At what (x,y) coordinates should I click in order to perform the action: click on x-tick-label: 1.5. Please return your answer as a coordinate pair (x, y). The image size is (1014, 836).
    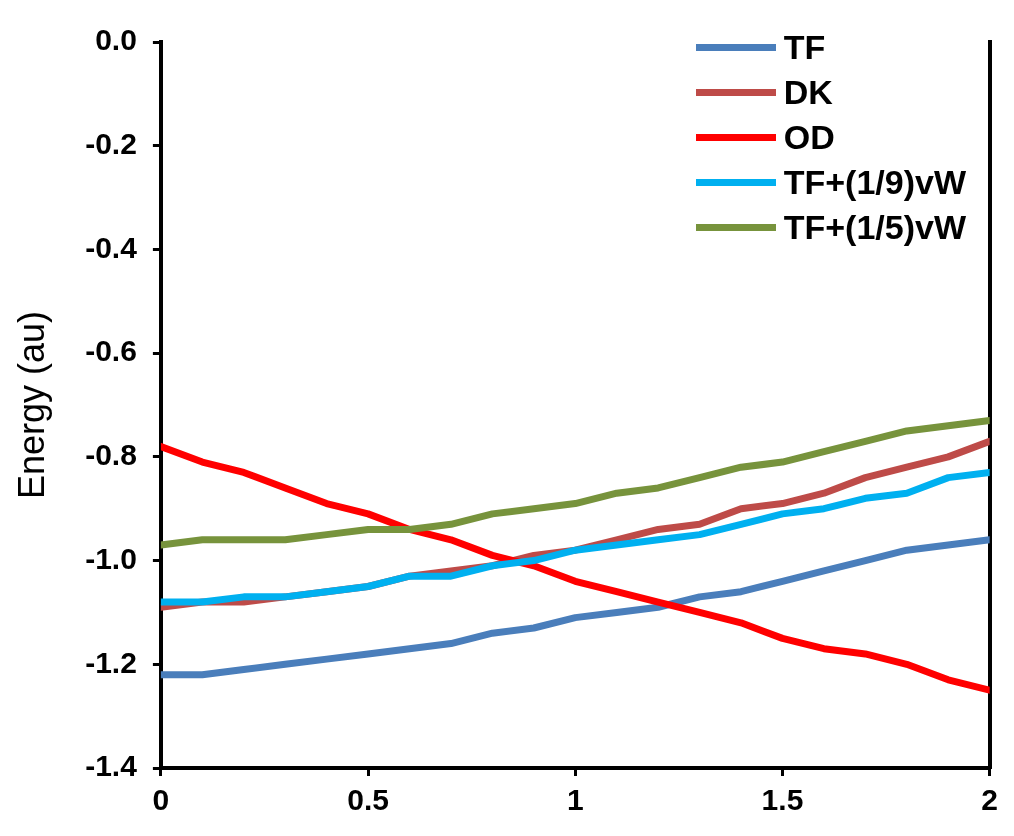
    Looking at the image, I should click on (782, 800).